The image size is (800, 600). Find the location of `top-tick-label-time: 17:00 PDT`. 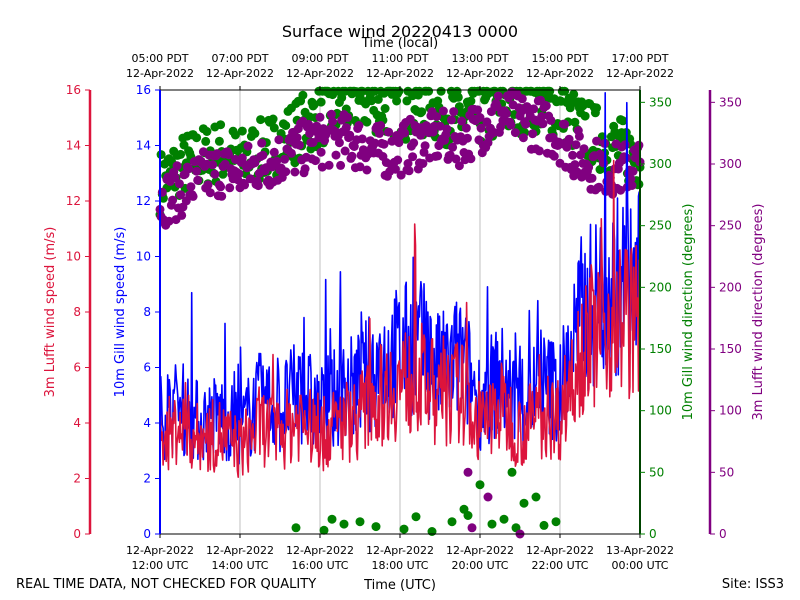

top-tick-label-time: 17:00 PDT is located at coordinates (639, 58).